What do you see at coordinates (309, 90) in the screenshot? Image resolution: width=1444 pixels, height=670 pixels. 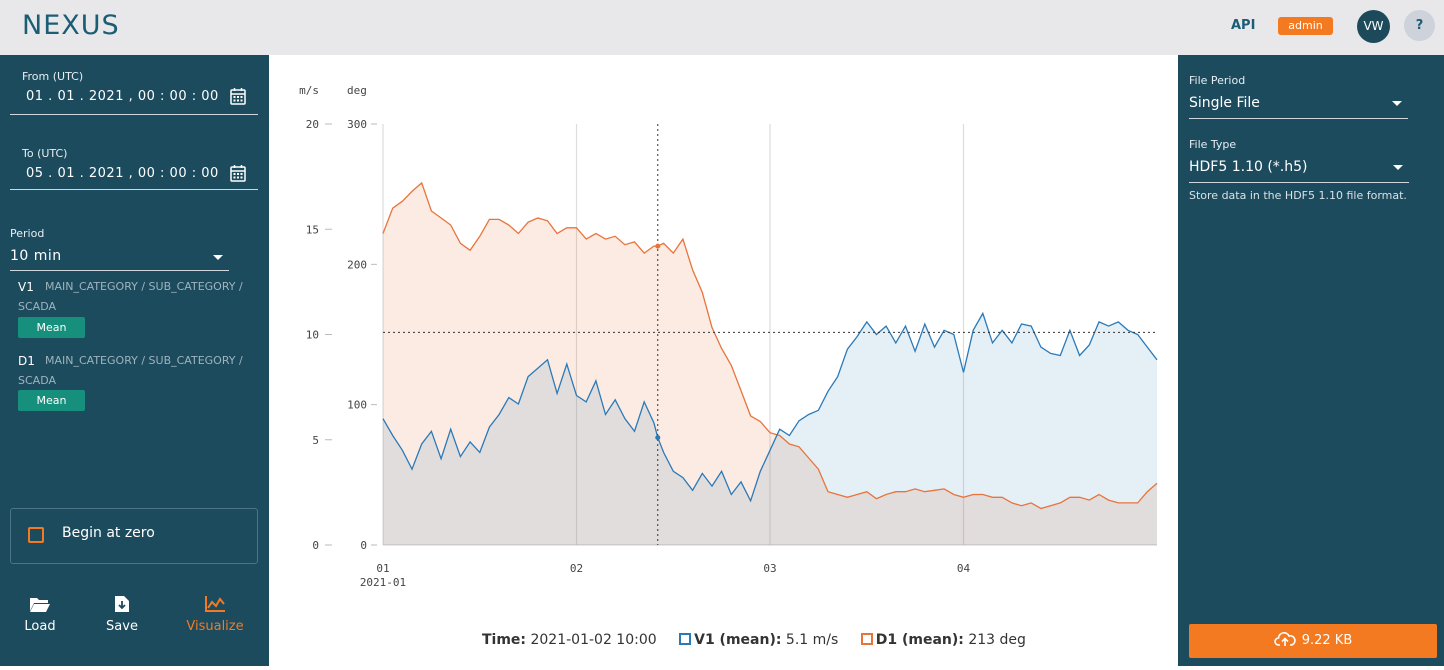 I see `y1-unit-label: m/s` at bounding box center [309, 90].